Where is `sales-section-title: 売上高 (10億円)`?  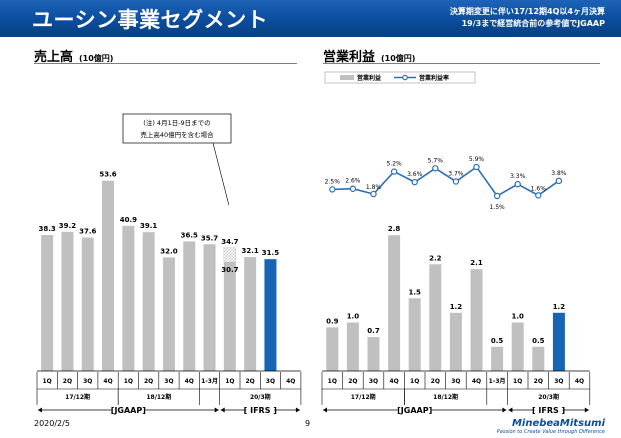
sales-section-title: 売上高 (10億円) is located at coordinates (73, 55).